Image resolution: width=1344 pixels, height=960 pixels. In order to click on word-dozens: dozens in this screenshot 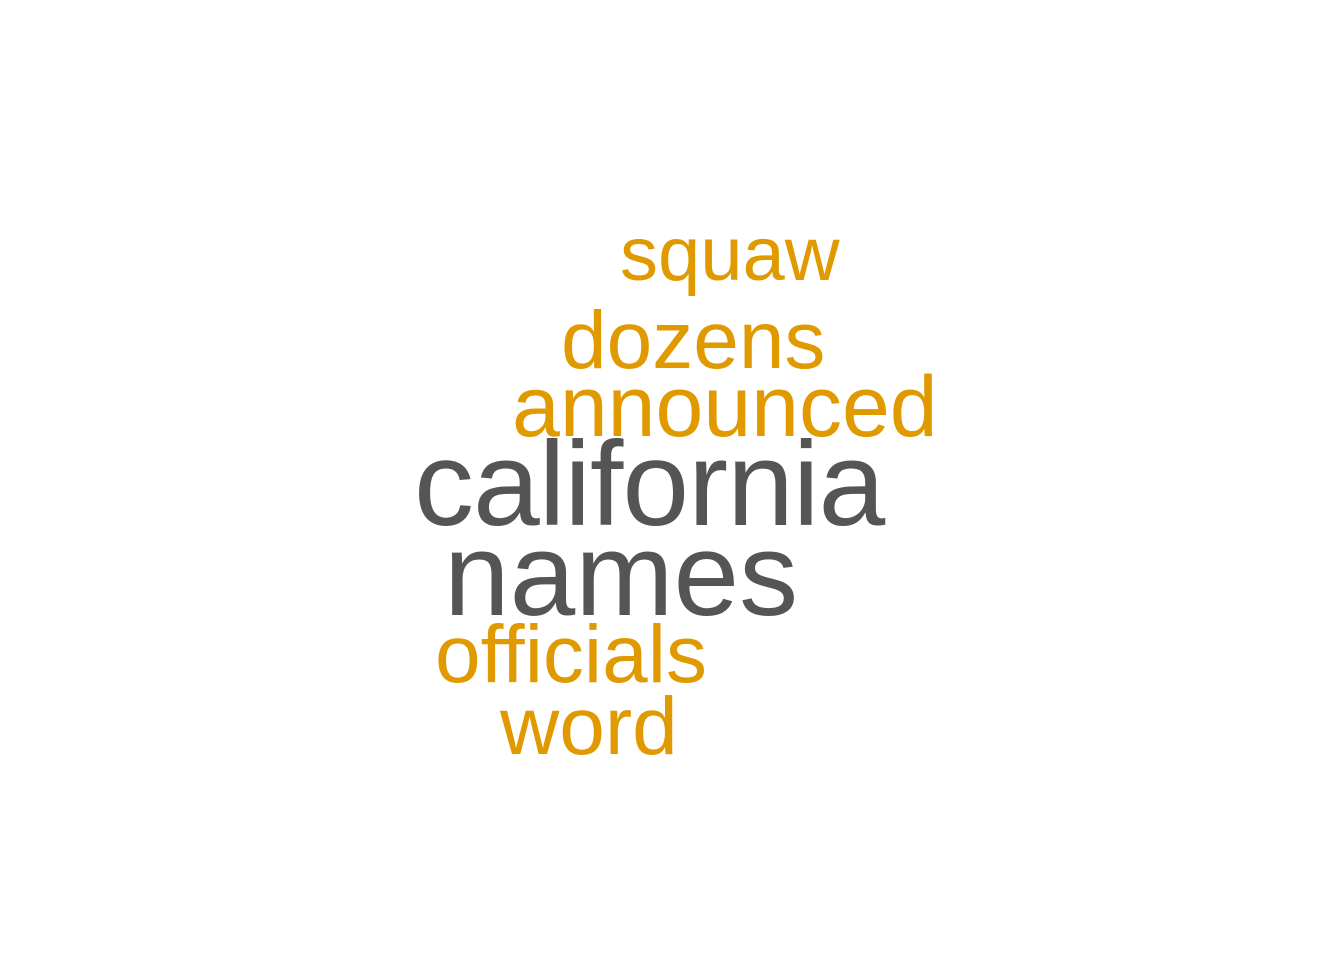, I will do `click(693, 340)`.